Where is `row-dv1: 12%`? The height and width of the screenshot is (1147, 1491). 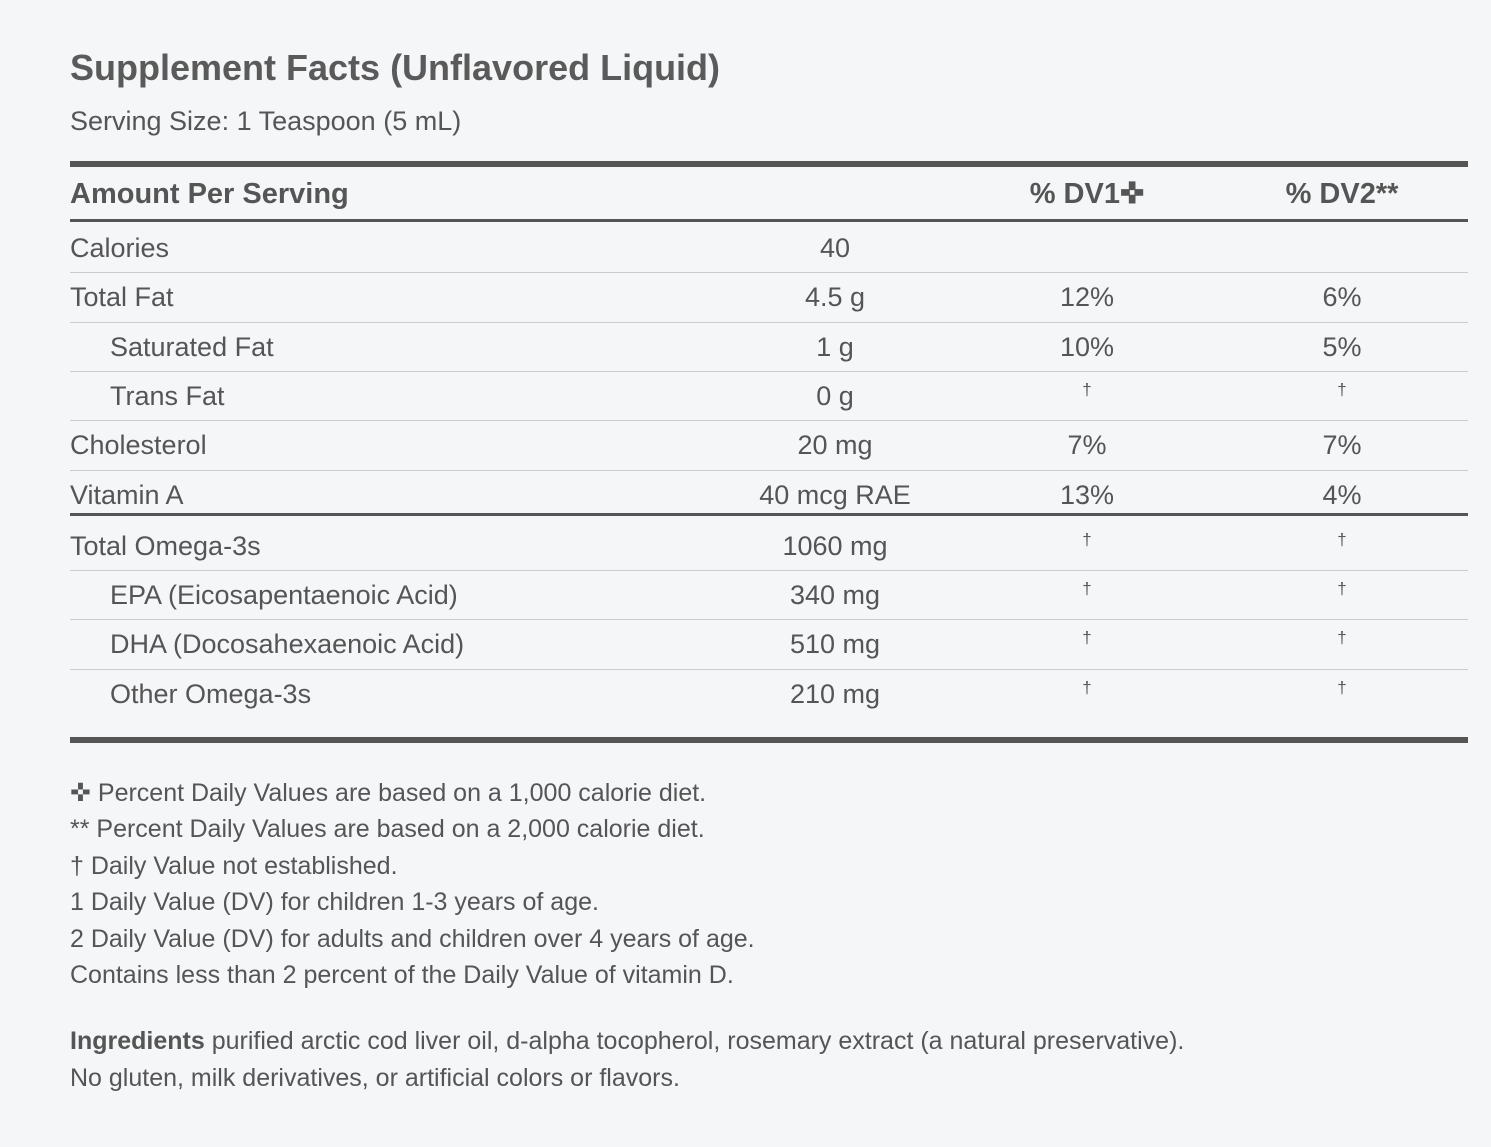
row-dv1: 12% is located at coordinates (1087, 297).